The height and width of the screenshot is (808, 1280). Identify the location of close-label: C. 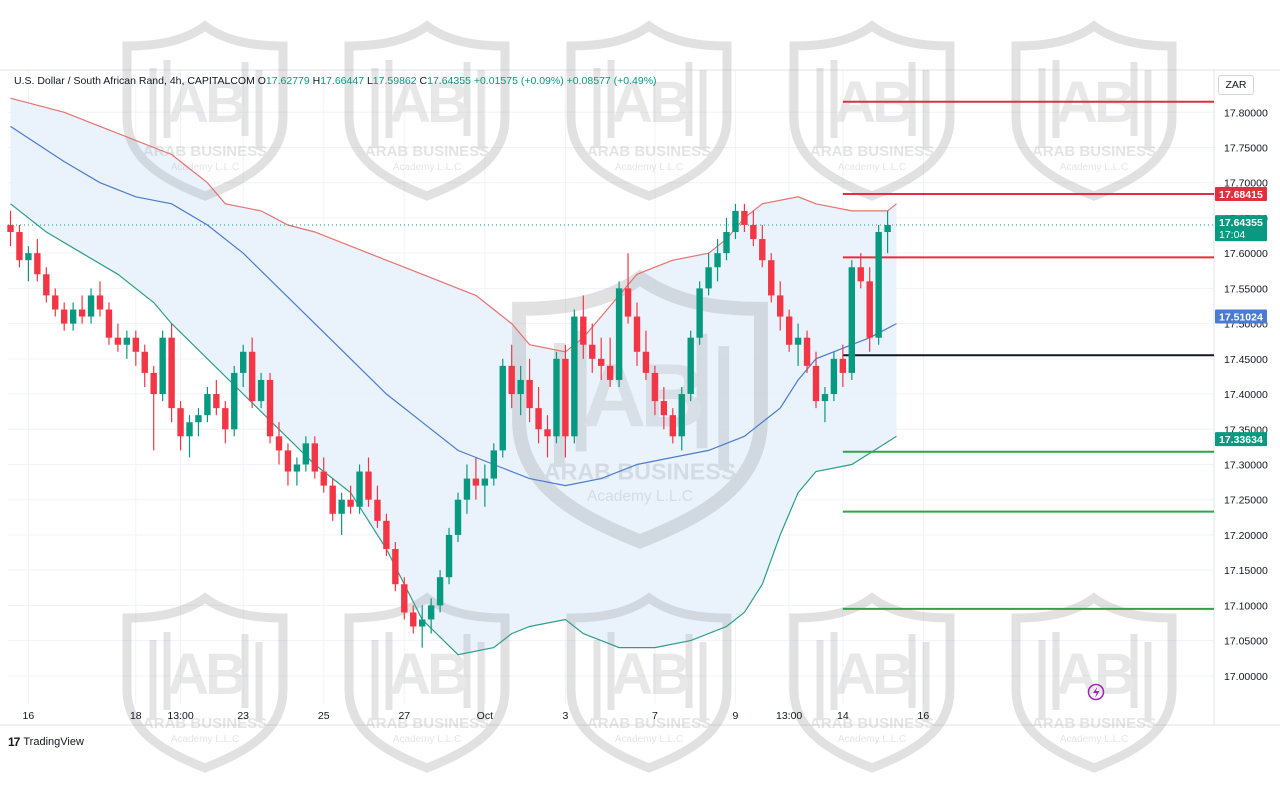
(423, 81).